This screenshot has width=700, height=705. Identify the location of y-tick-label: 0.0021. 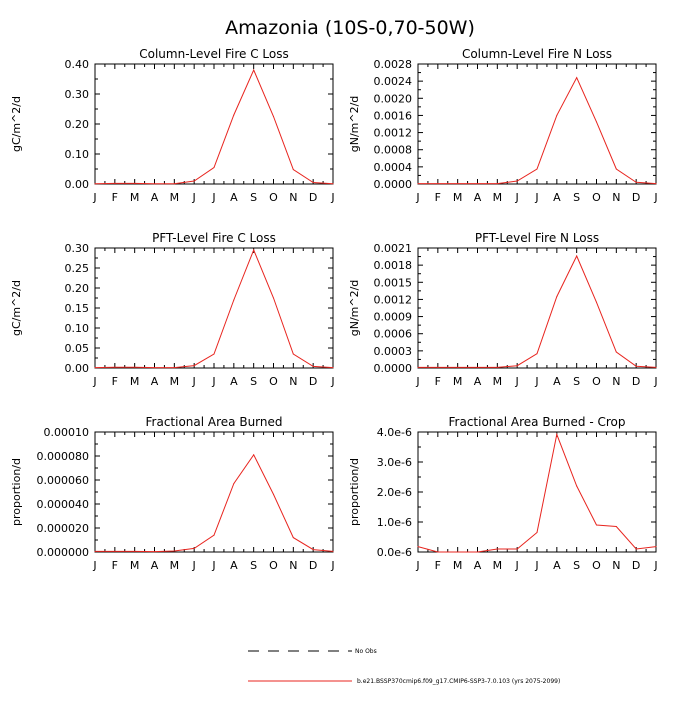
(393, 248).